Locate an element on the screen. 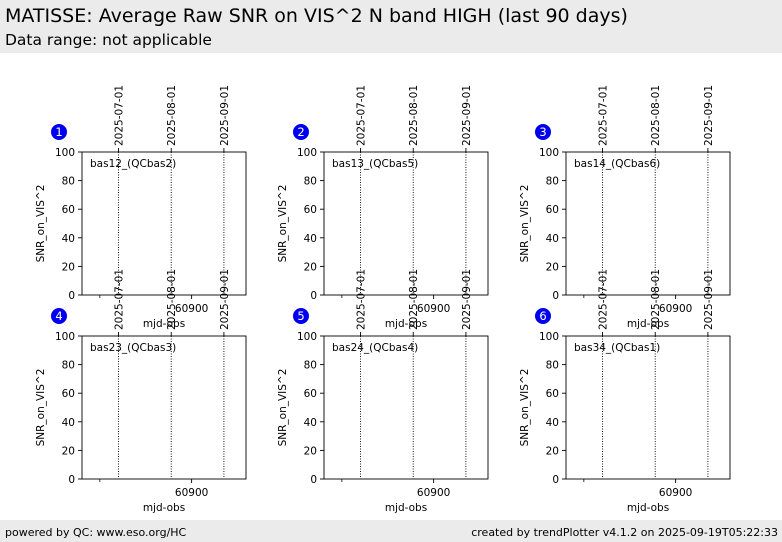  baseline-label: bas14_(QCbas6) is located at coordinates (617, 164).